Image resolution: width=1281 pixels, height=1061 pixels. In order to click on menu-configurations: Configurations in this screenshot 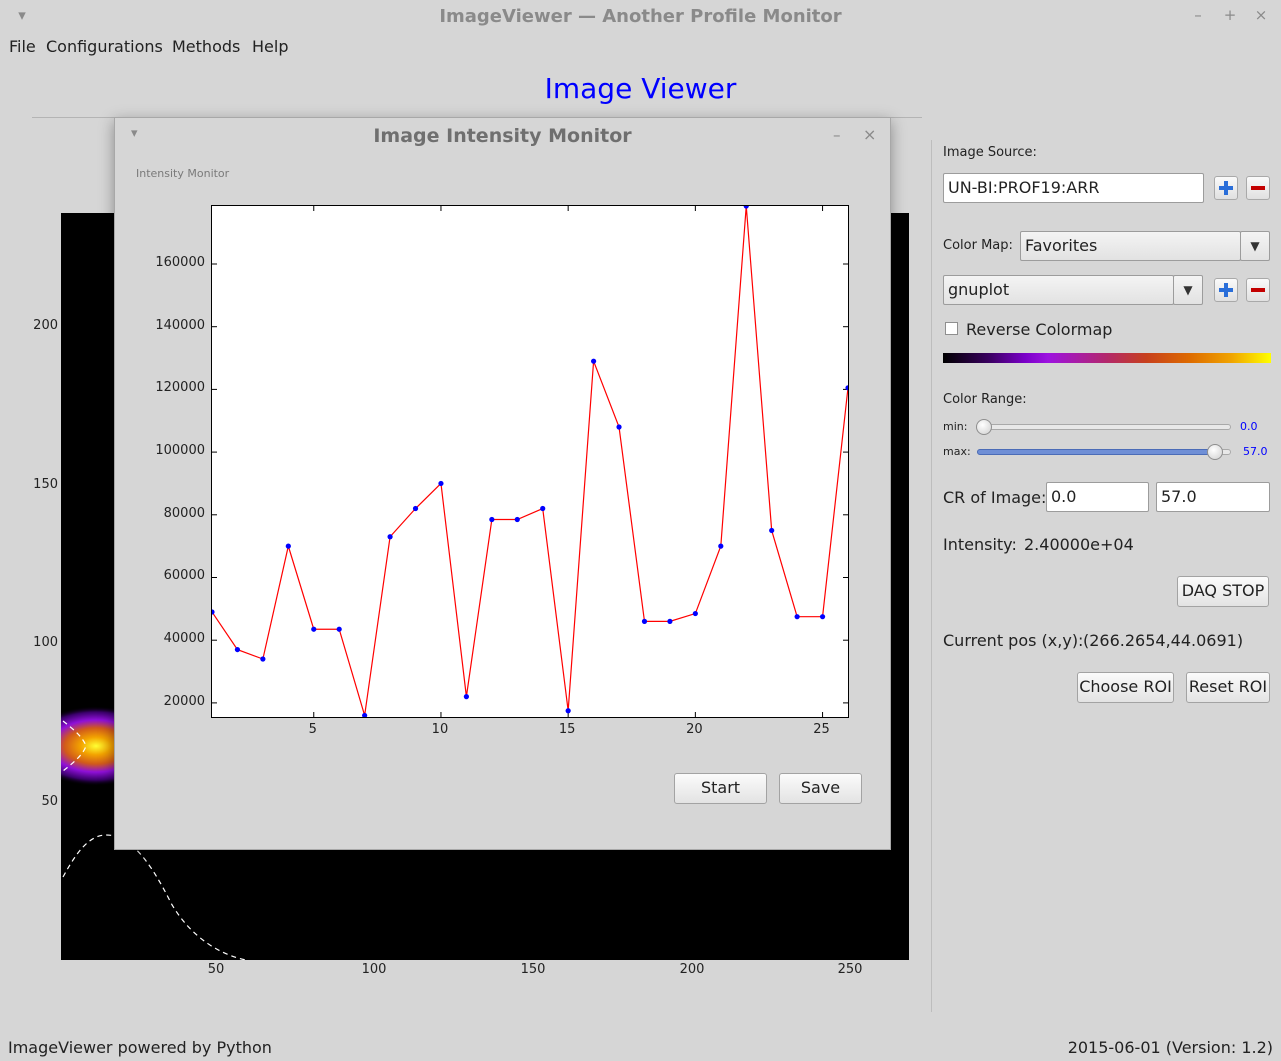, I will do `click(104, 46)`.